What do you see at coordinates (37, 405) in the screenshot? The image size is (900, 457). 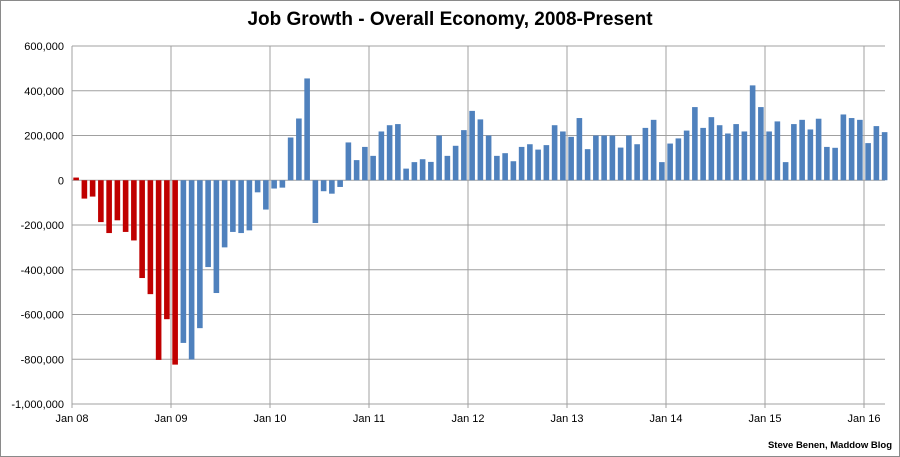 I see `y-tick-label: -1,000,000` at bounding box center [37, 405].